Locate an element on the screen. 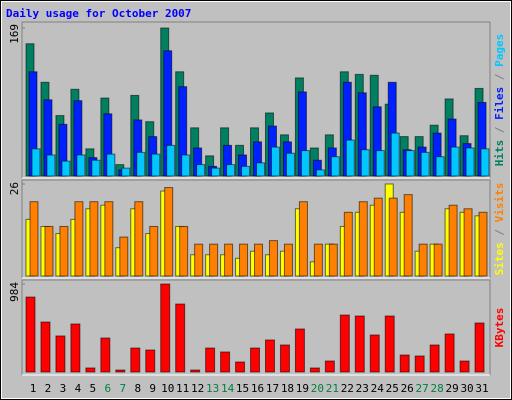 This screenshot has height=400, width=512. legend-entry: Files is located at coordinates (499, 103).